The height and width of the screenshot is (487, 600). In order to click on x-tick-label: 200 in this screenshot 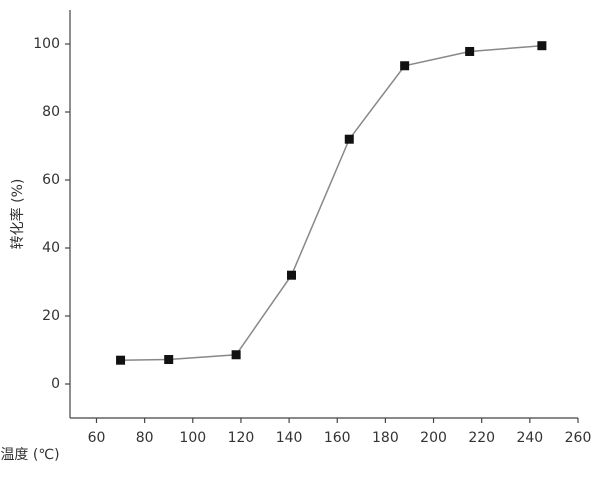, I will do `click(433, 438)`.